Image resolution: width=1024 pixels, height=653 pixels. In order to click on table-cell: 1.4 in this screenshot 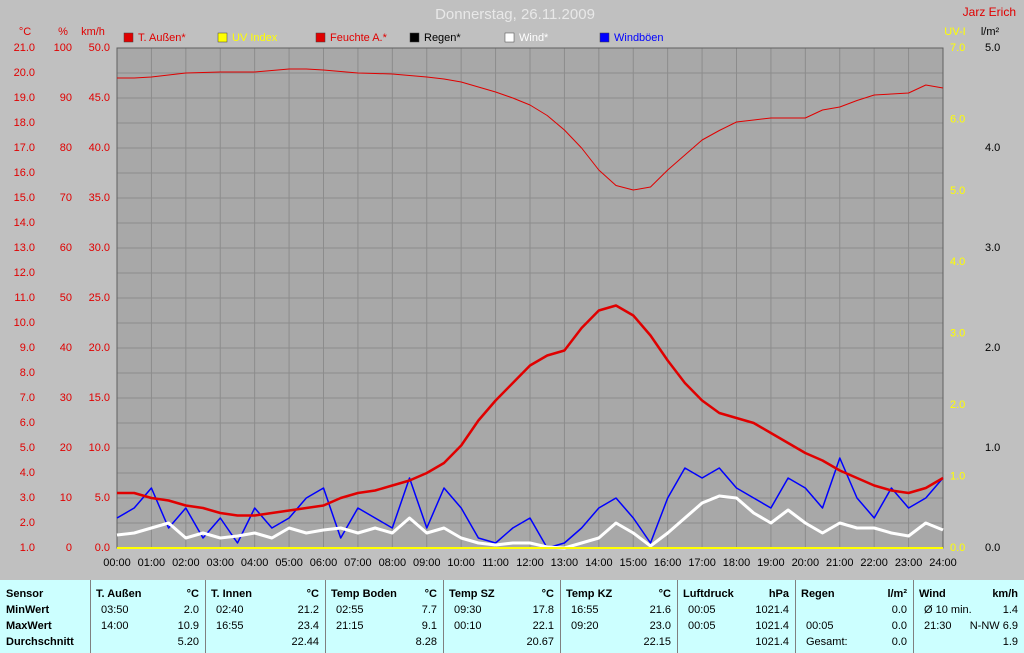, I will do `click(1010, 610)`.